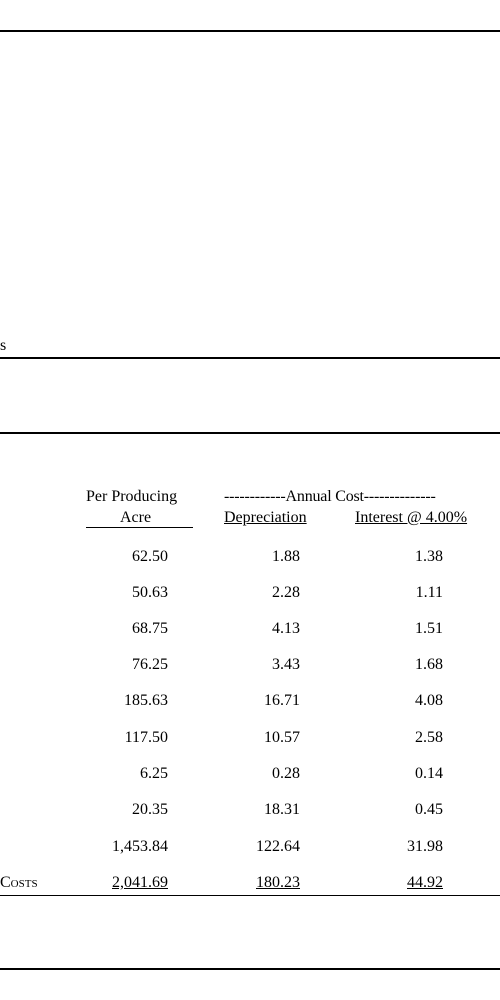 The width and height of the screenshot is (500, 1000). I want to click on header-per-producing: Per Producing, so click(132, 496).